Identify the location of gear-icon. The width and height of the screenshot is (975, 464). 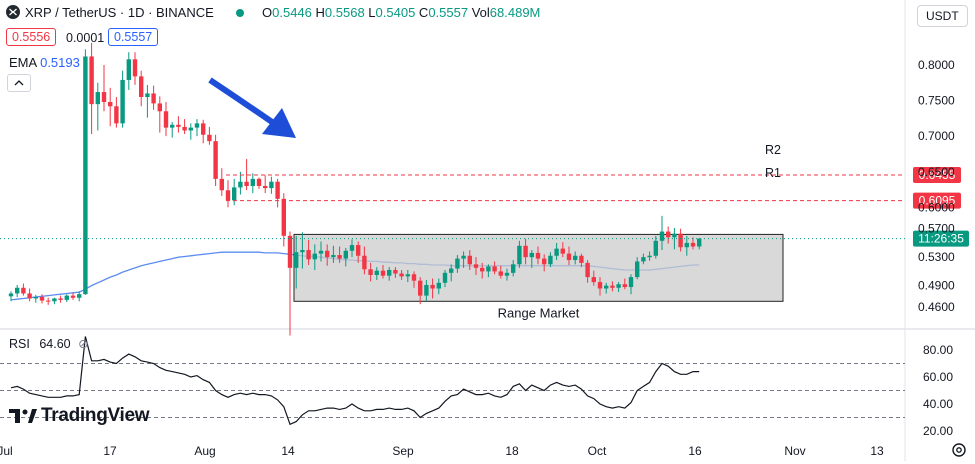
(959, 450).